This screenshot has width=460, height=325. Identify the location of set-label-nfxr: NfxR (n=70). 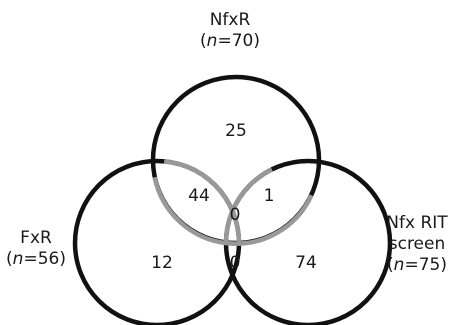
(230, 31).